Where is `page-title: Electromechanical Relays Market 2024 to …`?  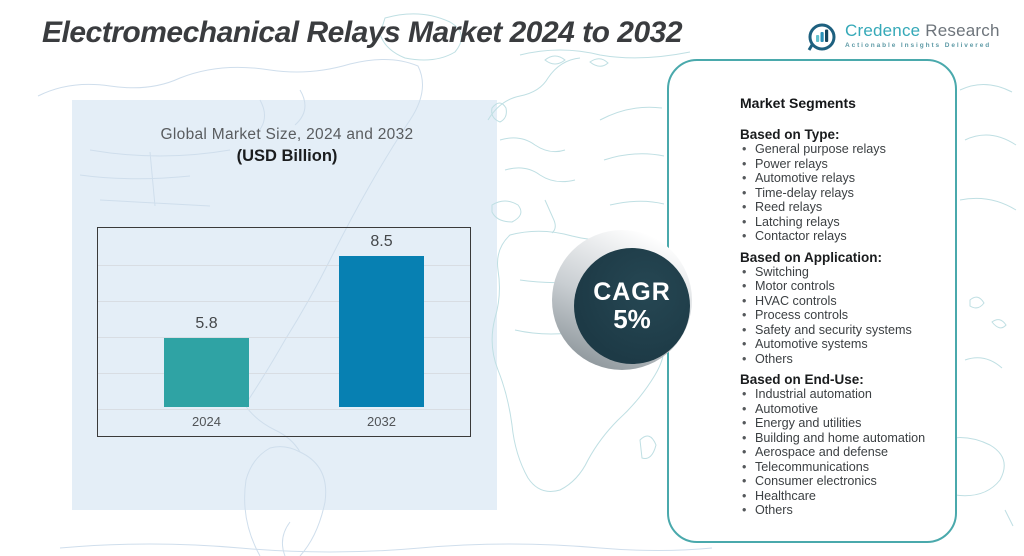 page-title: Electromechanical Relays Market 2024 to … is located at coordinates (362, 32).